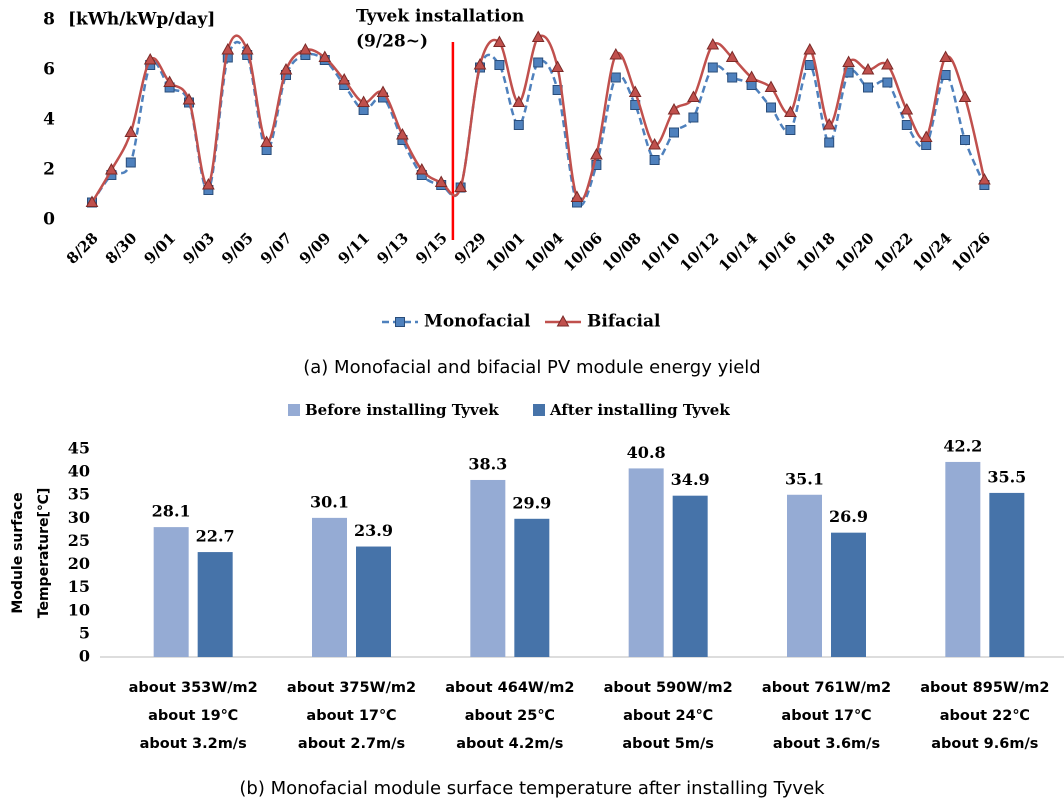 Image resolution: width=1064 pixels, height=806 pixels. What do you see at coordinates (661, 252) in the screenshot?
I see `x-tick-label: 10/10` at bounding box center [661, 252].